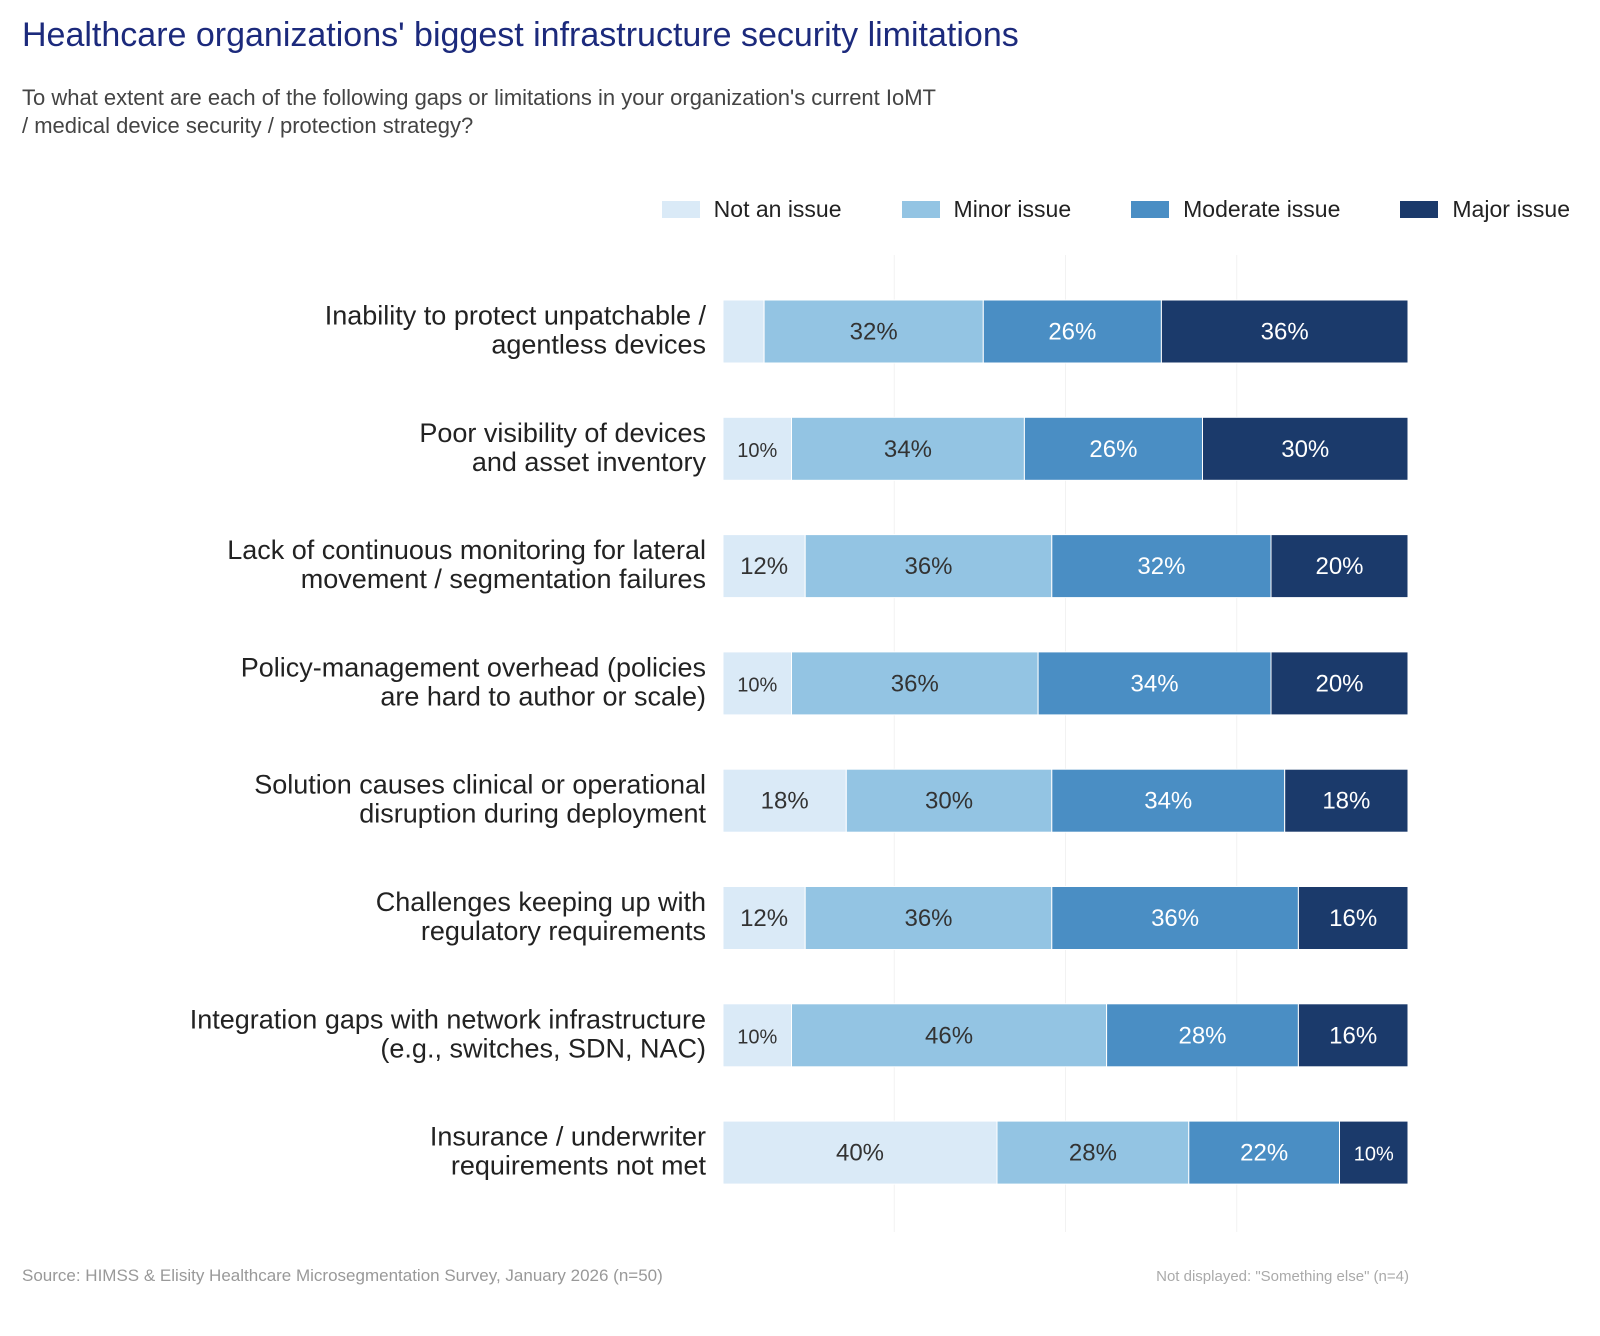 This screenshot has height=1336, width=1600. Describe the element at coordinates (589, 462) in the screenshot. I see `category-label: and asset inventory` at that location.